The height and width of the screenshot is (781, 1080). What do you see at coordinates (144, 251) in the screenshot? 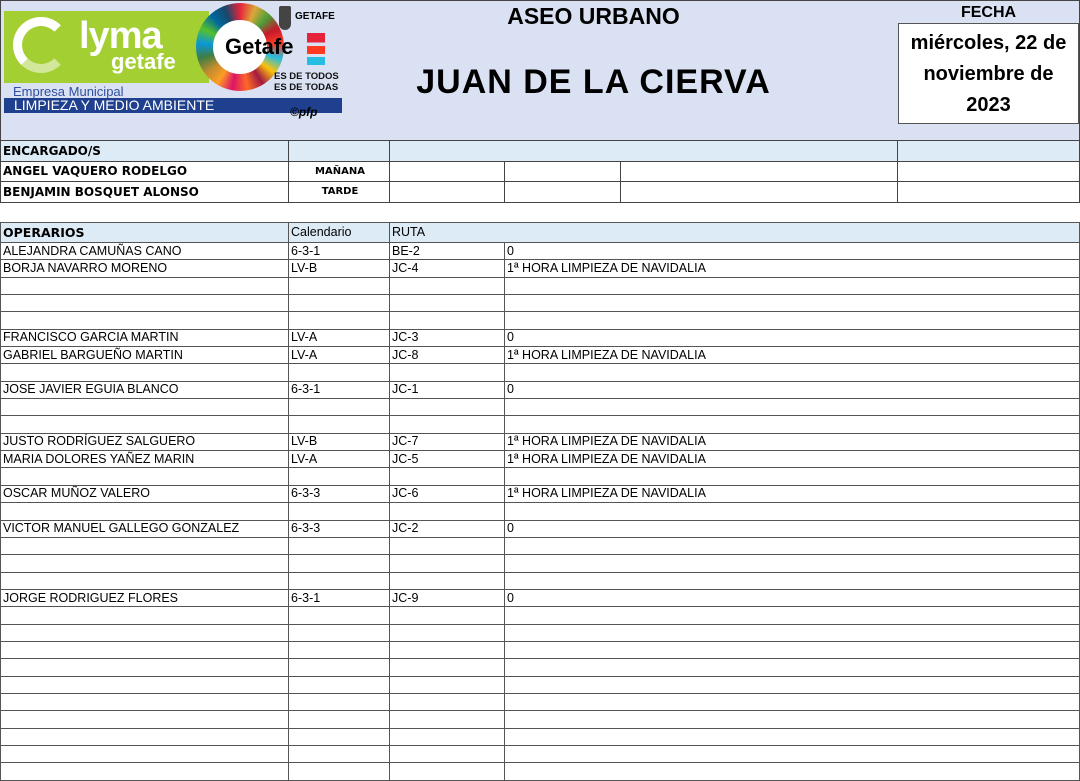
I see `operario-name: ALEJANDRA CAMUÑAS CANO` at bounding box center [144, 251].